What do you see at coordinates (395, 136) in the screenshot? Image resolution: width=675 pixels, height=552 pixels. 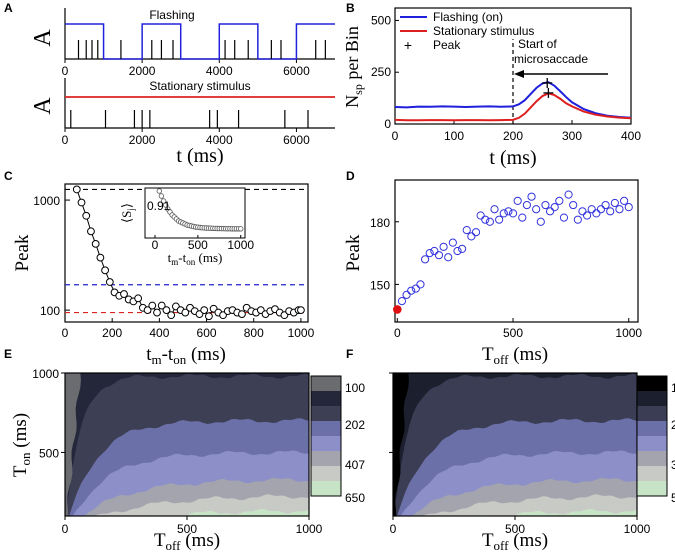 I see `b-xtick-label: 0` at bounding box center [395, 136].